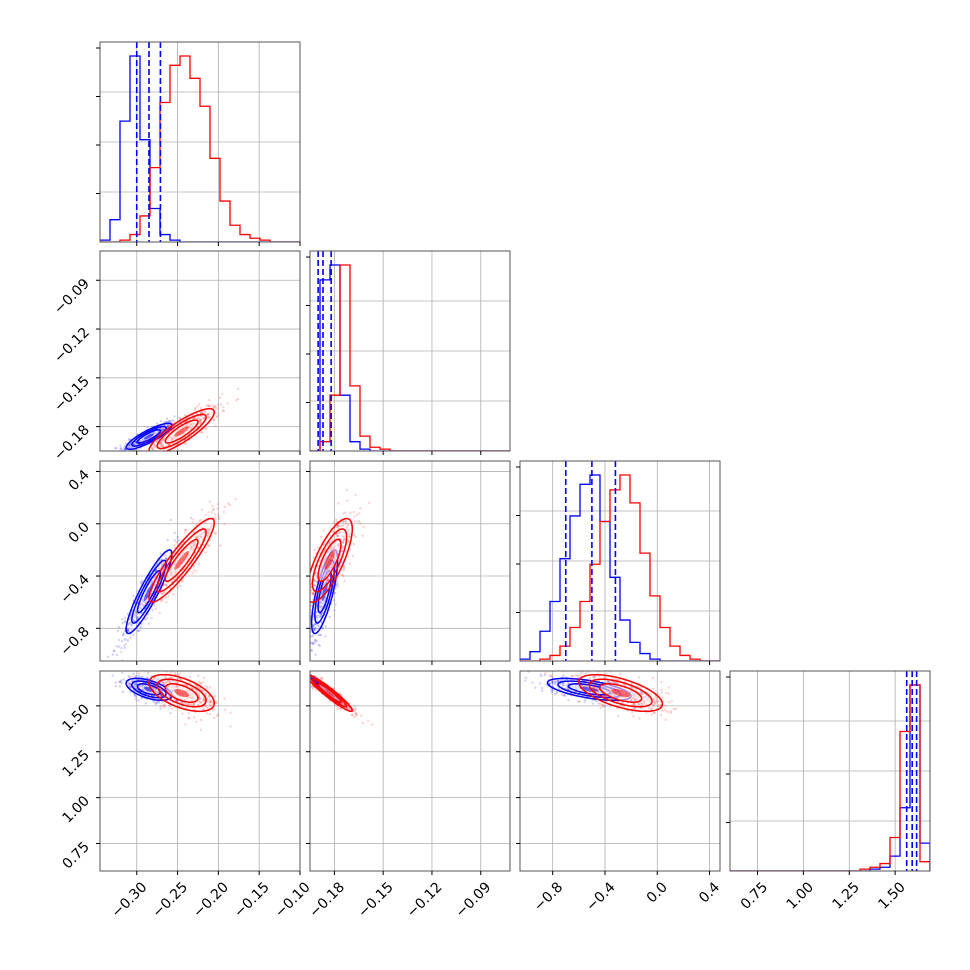 The height and width of the screenshot is (970, 970). Describe the element at coordinates (181, 431) in the screenshot. I see `density-core` at that location.